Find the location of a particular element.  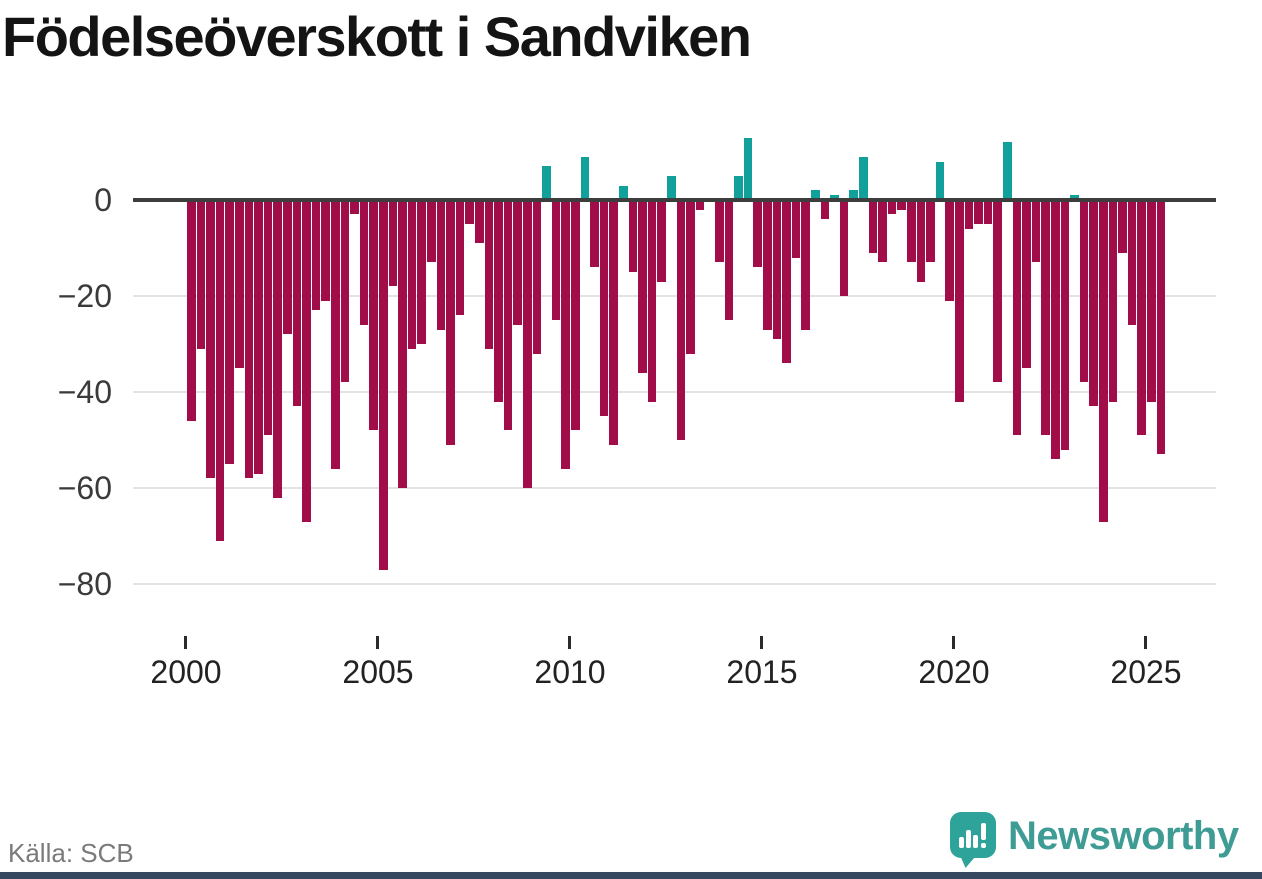

gridline-minus80 is located at coordinates (674, 584).